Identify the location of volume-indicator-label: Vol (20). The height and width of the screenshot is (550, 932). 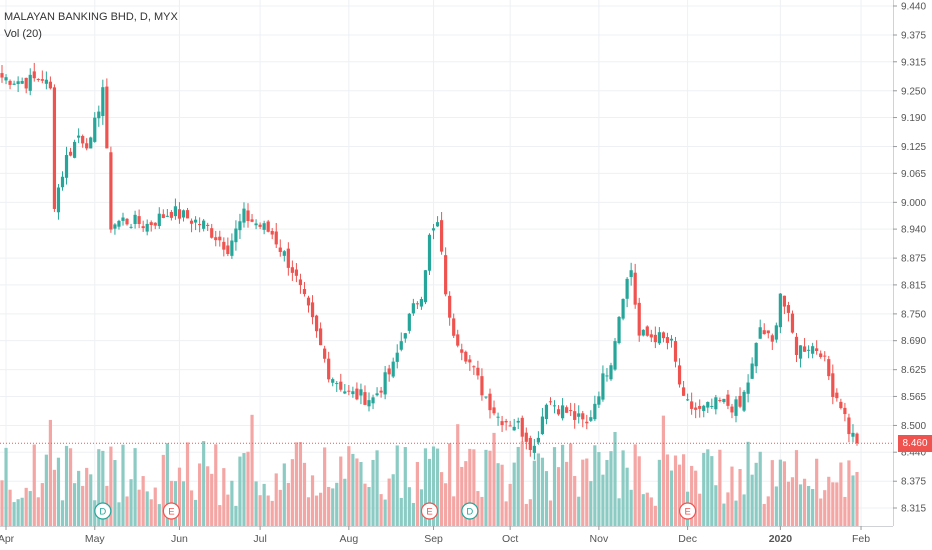
(23, 34).